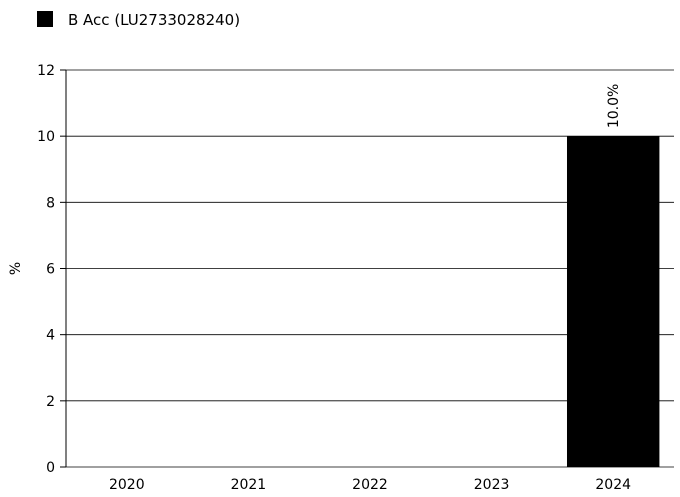 Image resolution: width=680 pixels, height=497 pixels. Describe the element at coordinates (50, 402) in the screenshot. I see `y-tick-label: 2` at that location.